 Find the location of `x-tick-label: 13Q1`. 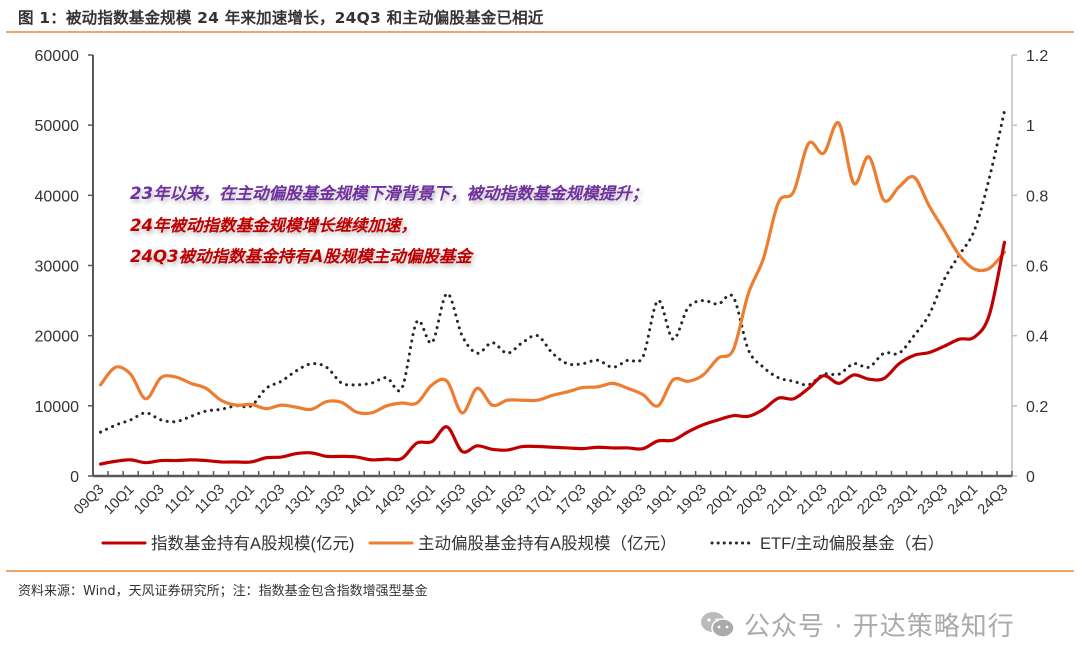

x-tick-label: 13Q1 is located at coordinates (300, 500).